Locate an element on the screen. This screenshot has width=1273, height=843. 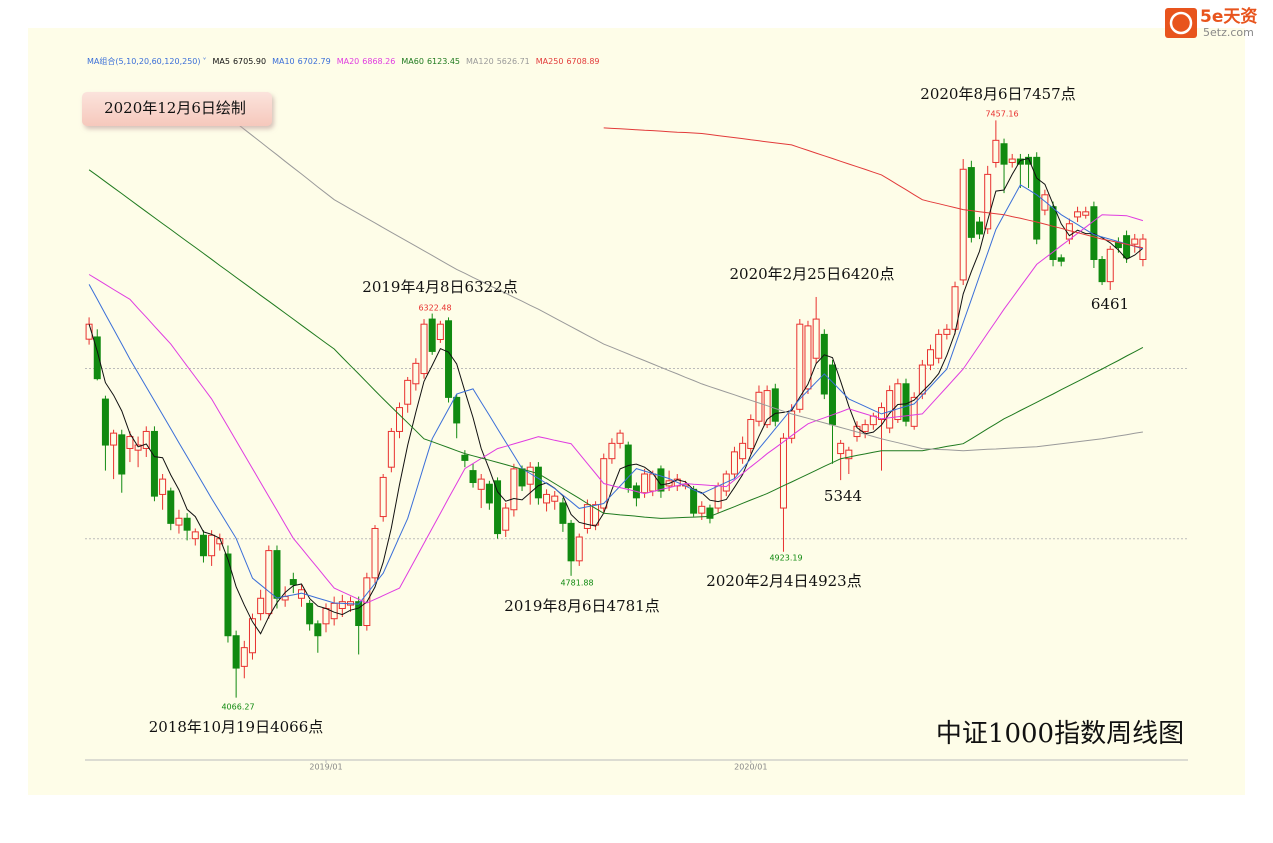
annotation: 2020年12月6日绘制 is located at coordinates (175, 108).